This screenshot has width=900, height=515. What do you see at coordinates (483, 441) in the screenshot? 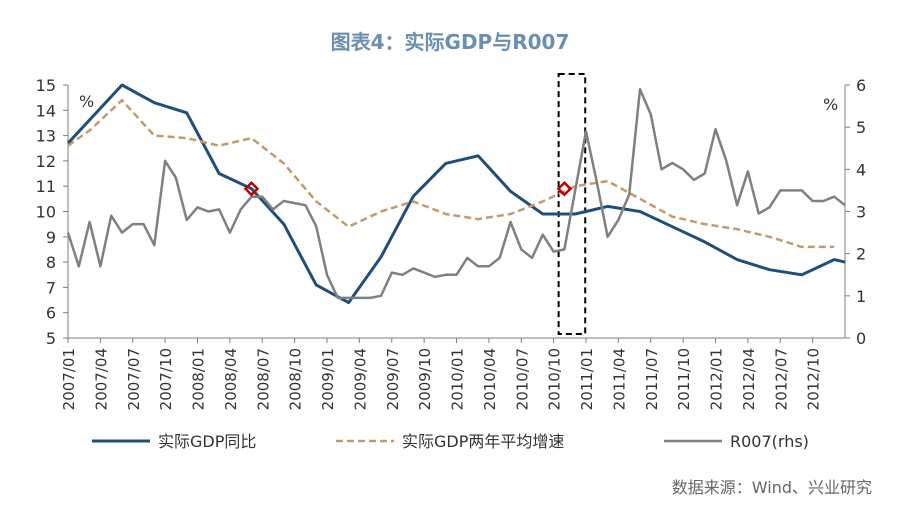
I see `legend-label: 实际GDP两年平均增速` at bounding box center [483, 441].